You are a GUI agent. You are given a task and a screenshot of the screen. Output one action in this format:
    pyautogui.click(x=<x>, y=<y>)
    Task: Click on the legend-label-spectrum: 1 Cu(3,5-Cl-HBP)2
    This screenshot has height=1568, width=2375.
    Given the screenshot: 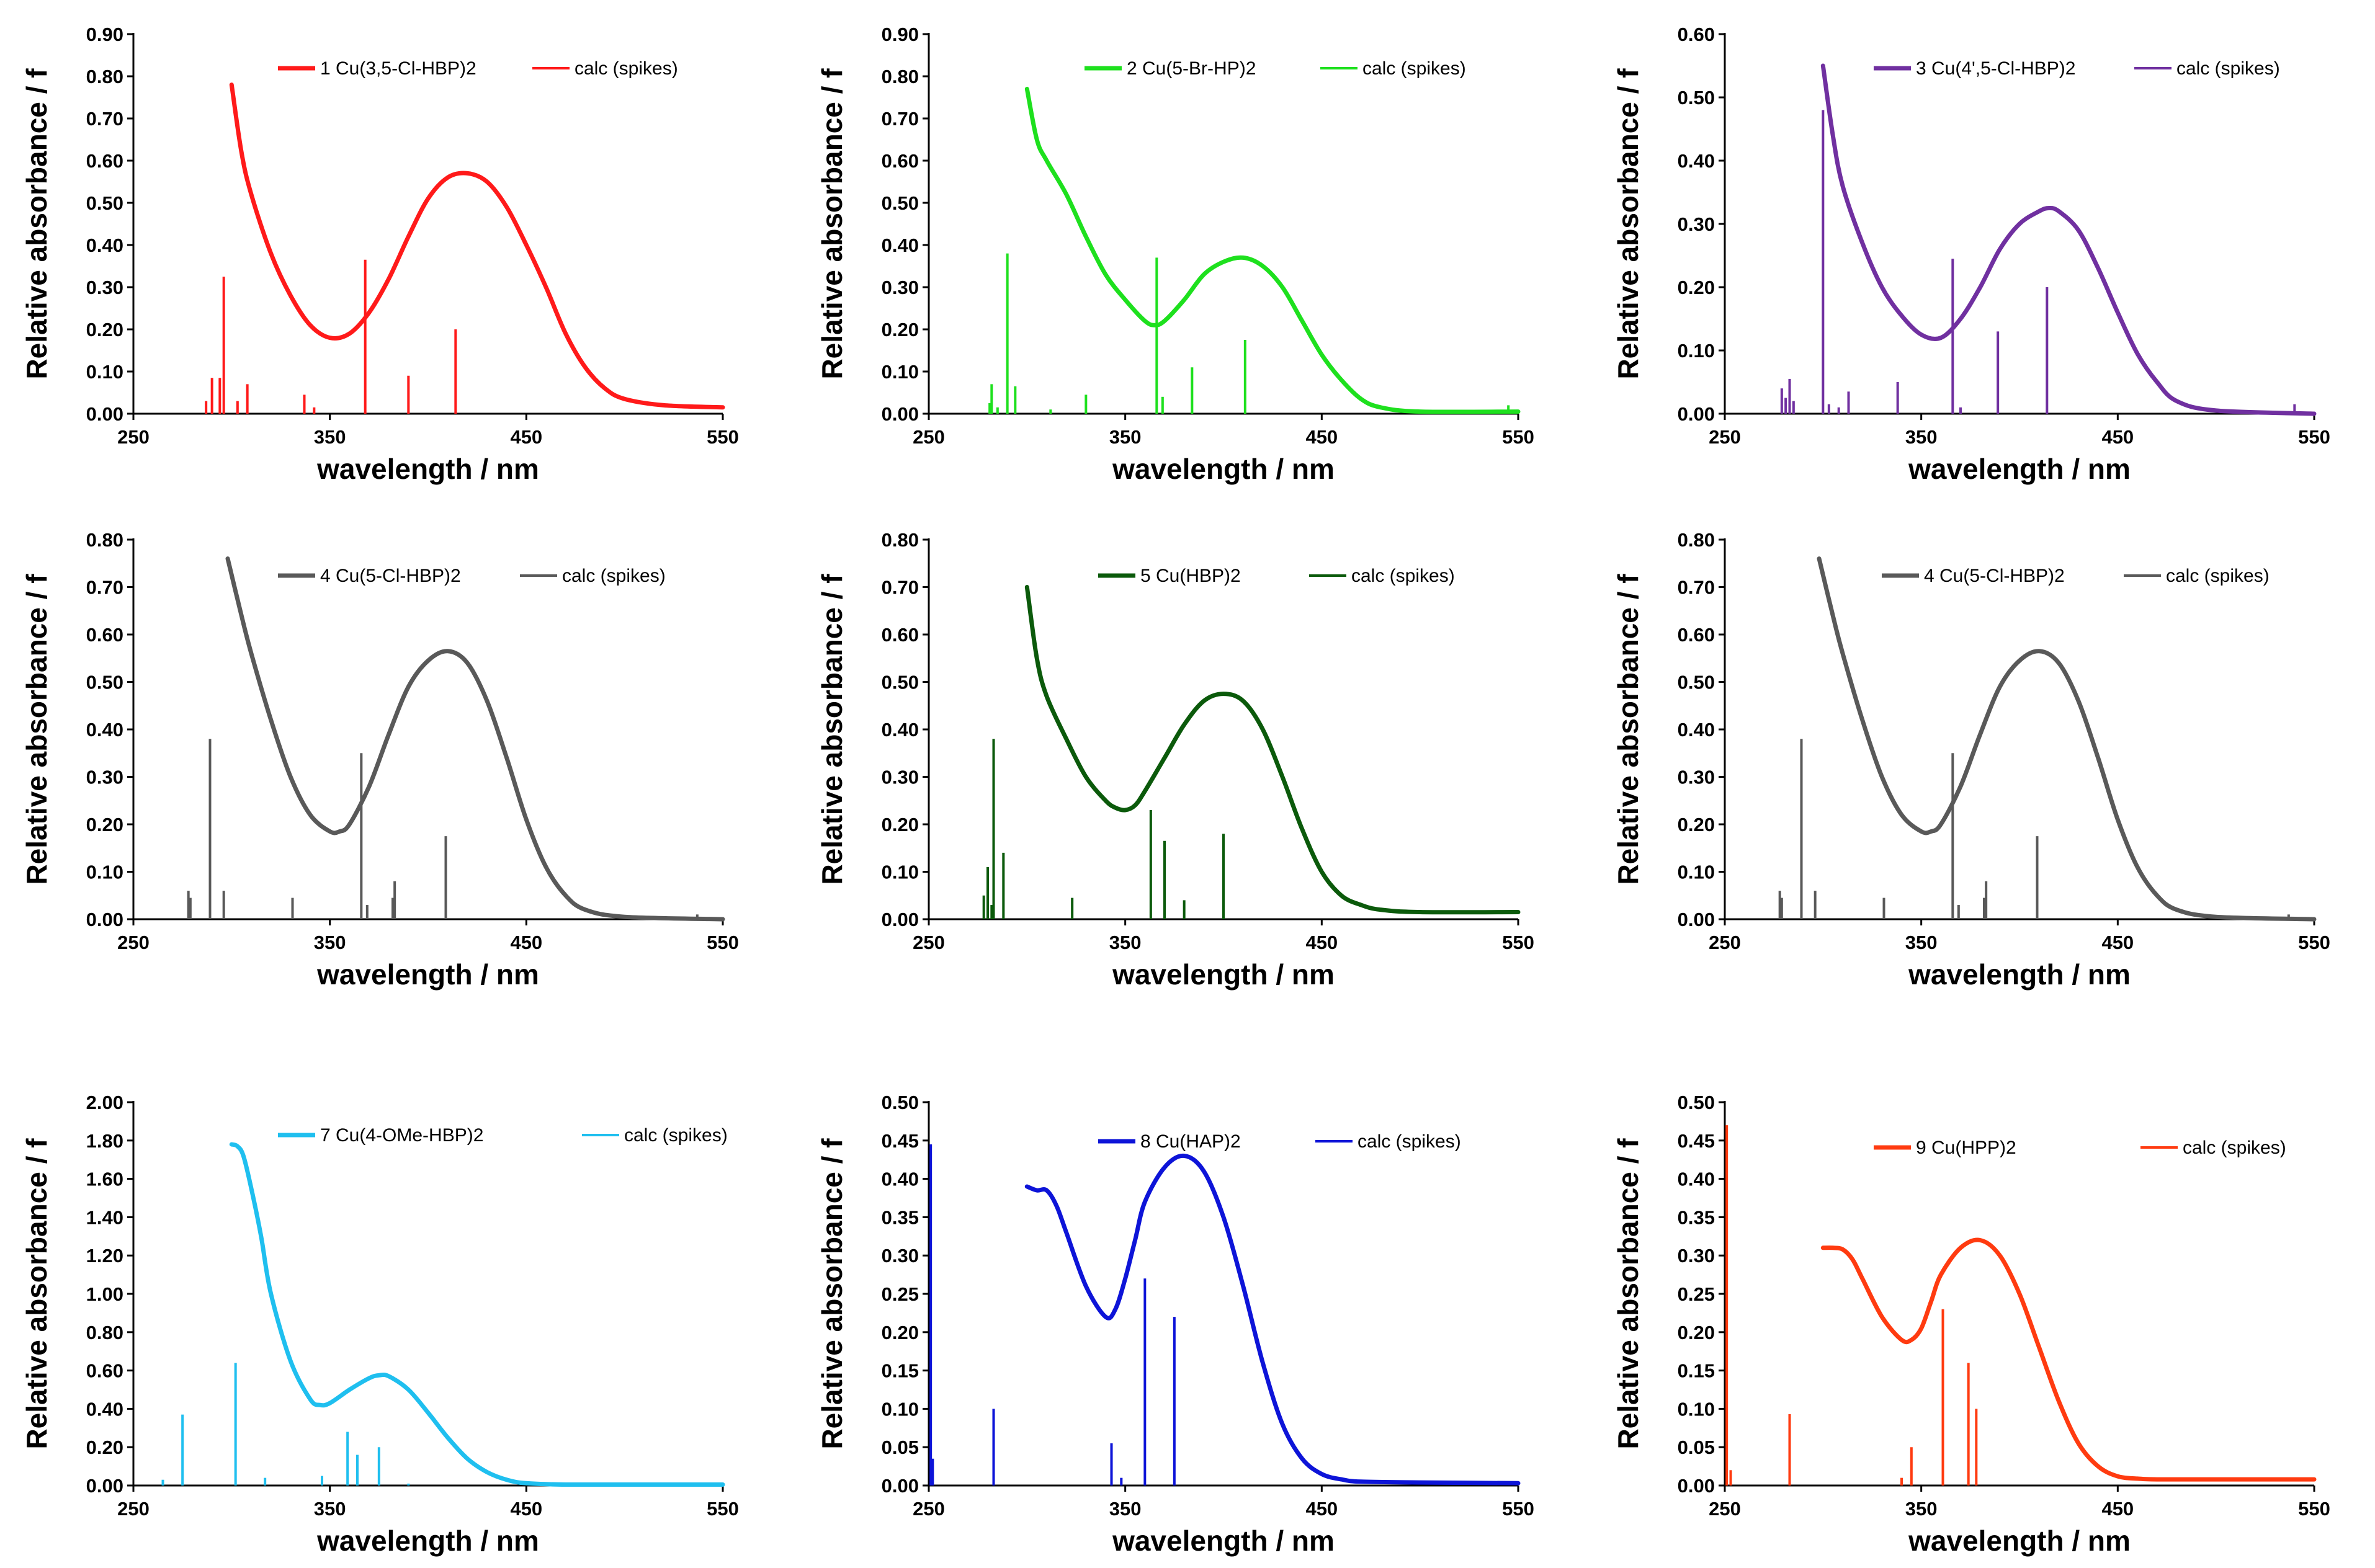 What is the action you would take?
    pyautogui.click(x=398, y=68)
    